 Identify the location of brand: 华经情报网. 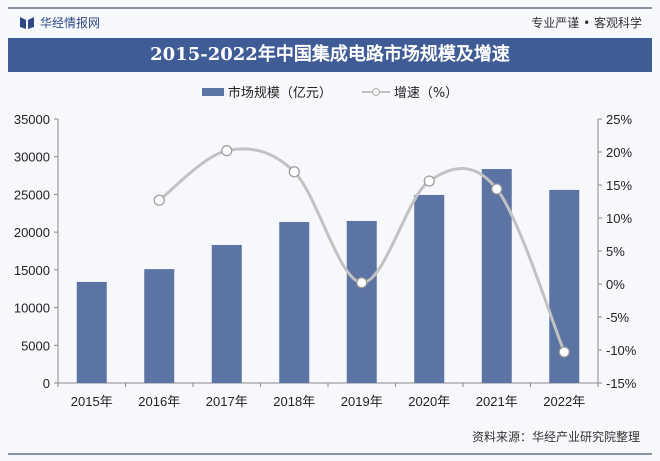
(60, 22).